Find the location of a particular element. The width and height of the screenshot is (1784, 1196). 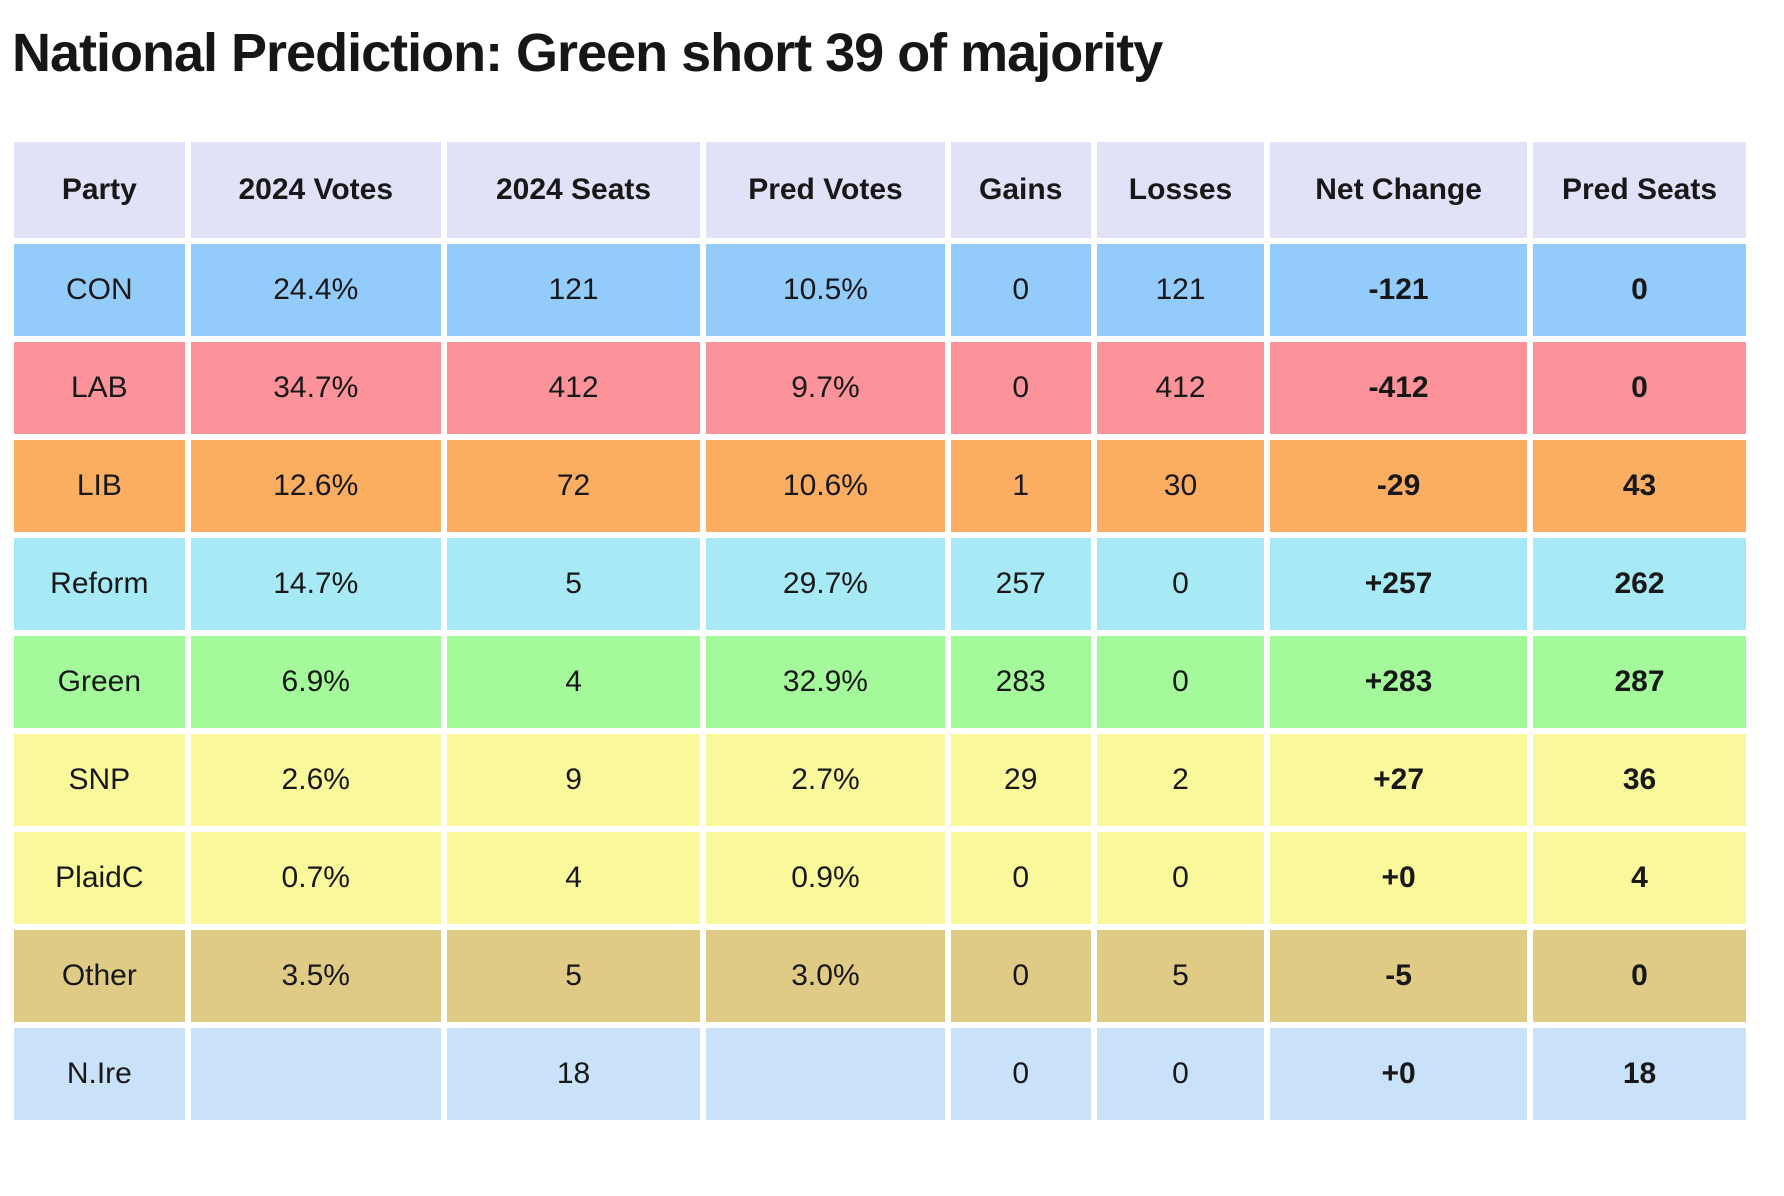

cell-gains: 1 is located at coordinates (1020, 486).